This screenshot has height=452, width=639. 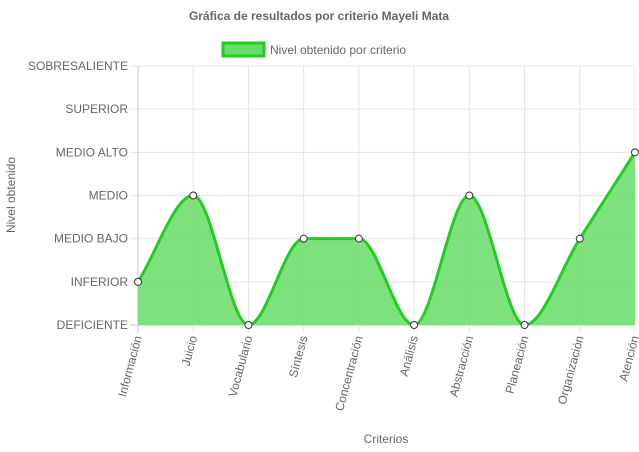 What do you see at coordinates (190, 351) in the screenshot?
I see `x-tick-label: Juicio` at bounding box center [190, 351].